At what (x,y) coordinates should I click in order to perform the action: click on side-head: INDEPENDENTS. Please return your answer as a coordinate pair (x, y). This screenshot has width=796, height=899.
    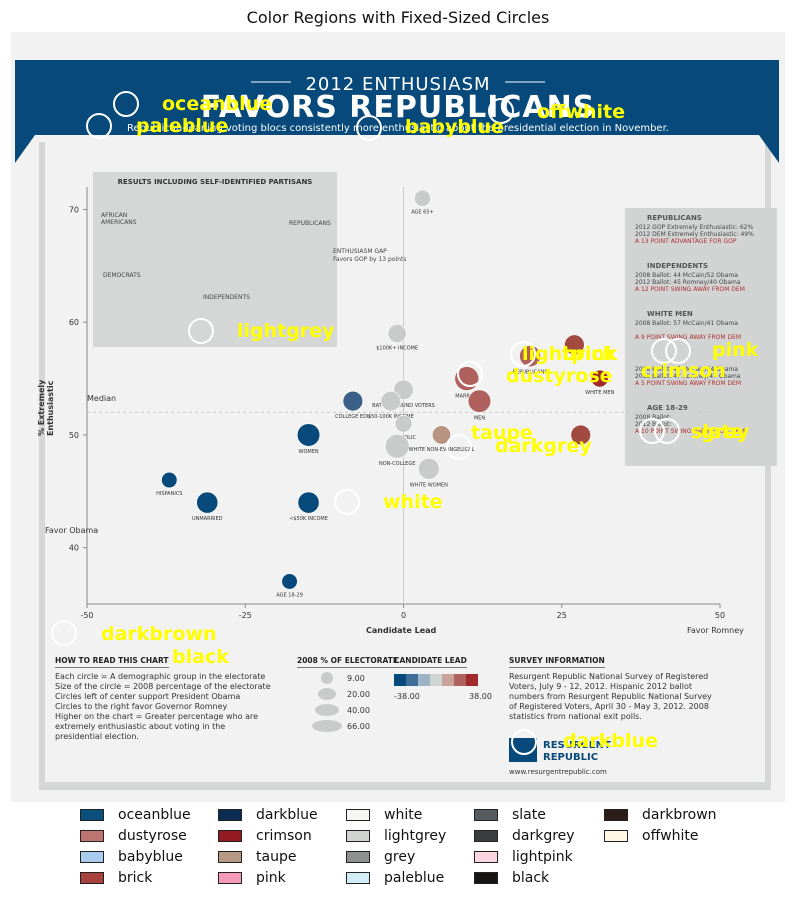
    Looking at the image, I should click on (678, 266).